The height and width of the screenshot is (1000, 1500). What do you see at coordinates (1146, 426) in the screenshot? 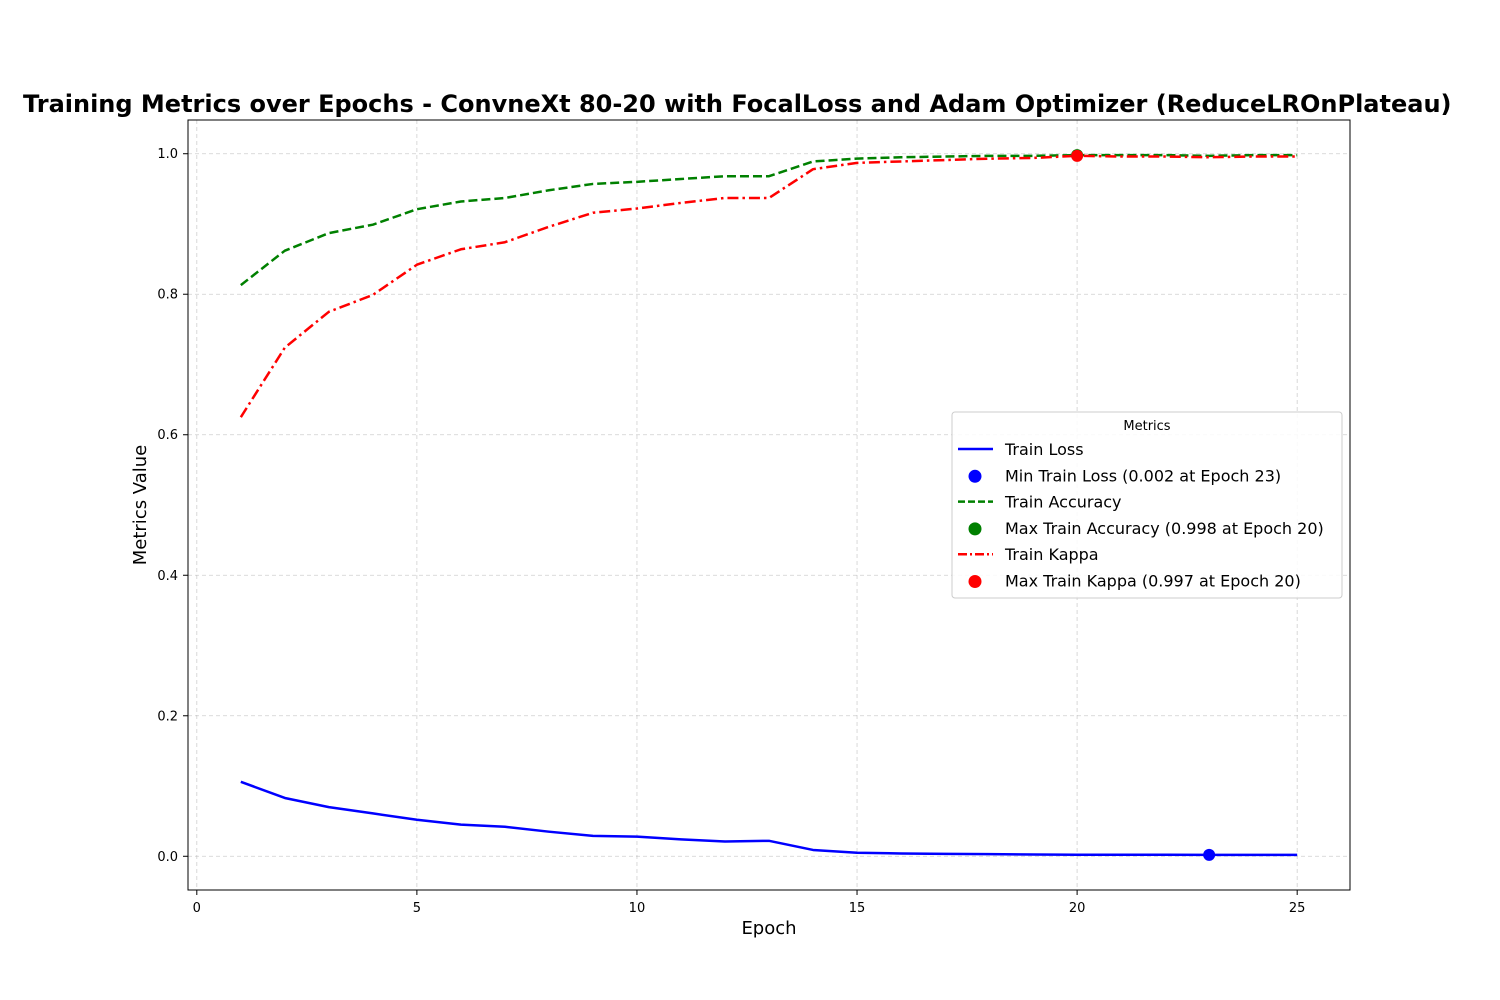
I see `legend-title: Metrics` at bounding box center [1146, 426].